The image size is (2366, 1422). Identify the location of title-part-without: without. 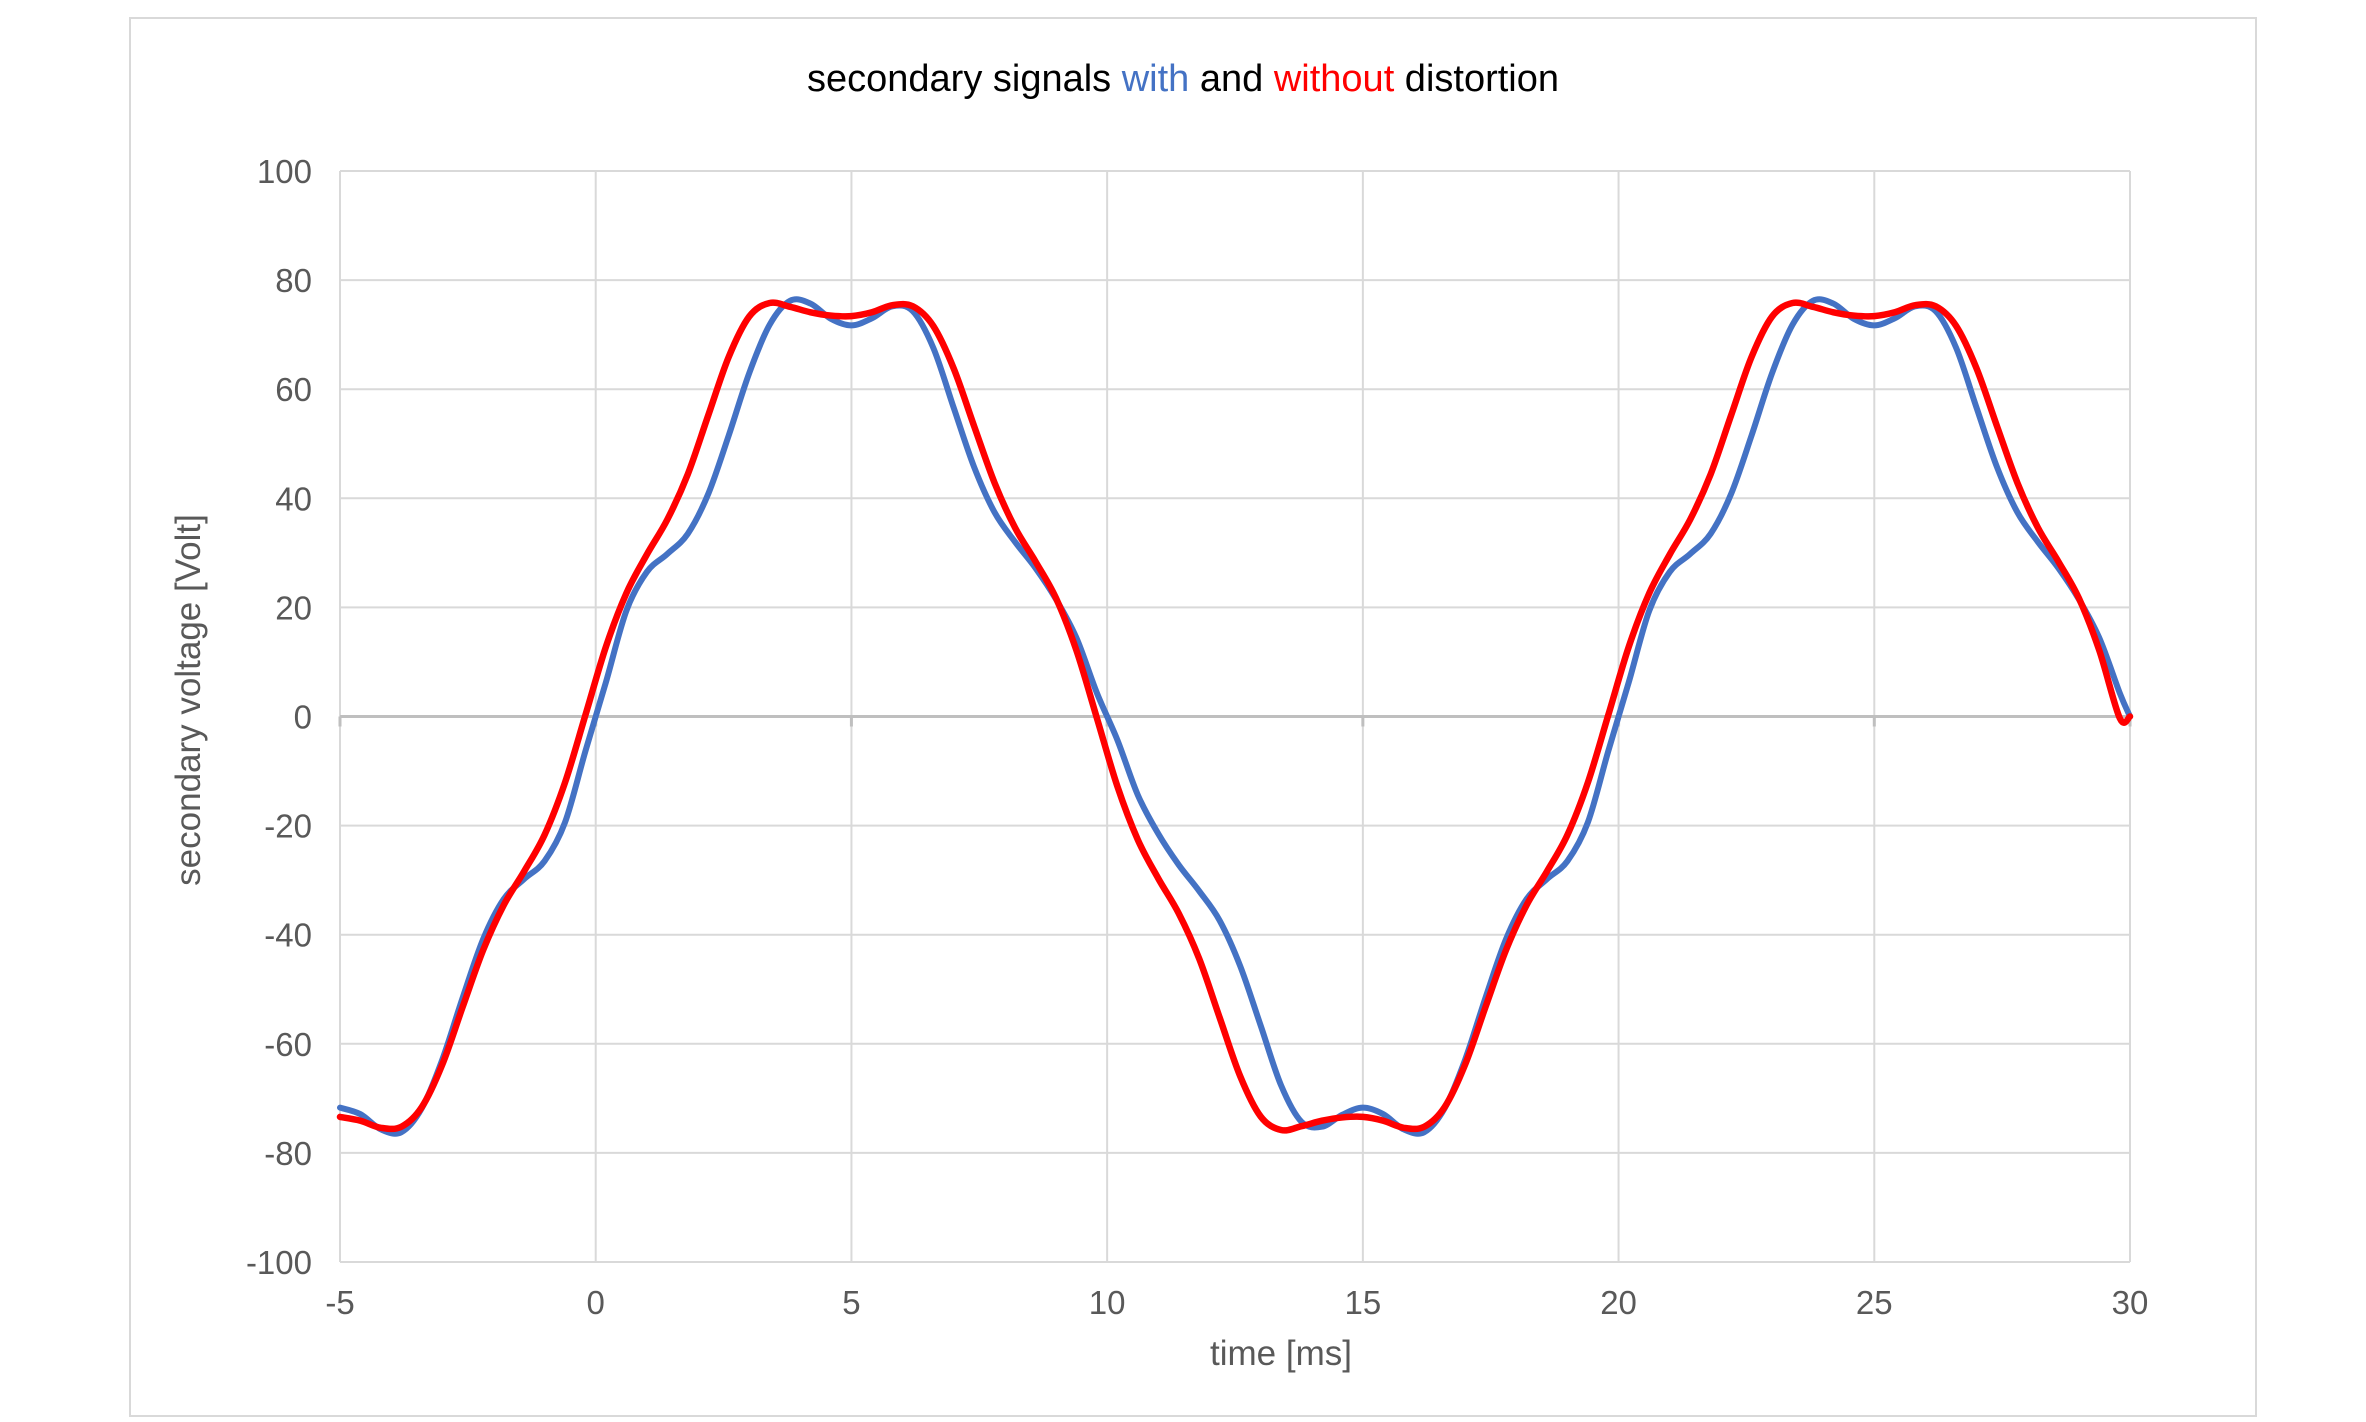
(1334, 79).